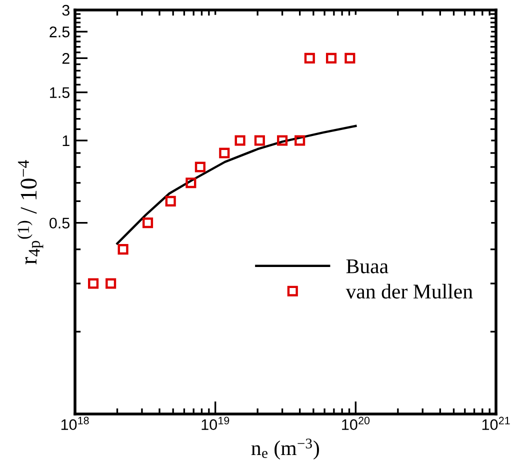 This screenshot has width=516, height=475. Describe the element at coordinates (60, 32) in the screenshot. I see `y-tick-label: 2.5` at that location.